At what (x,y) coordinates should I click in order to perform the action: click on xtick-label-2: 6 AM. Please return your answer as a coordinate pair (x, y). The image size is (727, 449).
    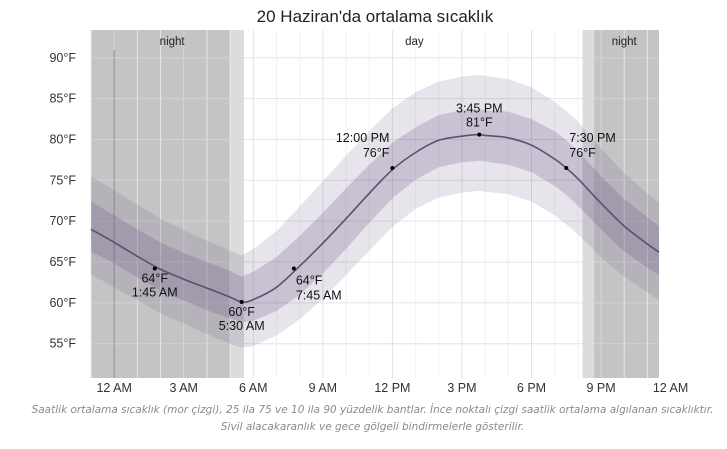
    Looking at the image, I should click on (253, 388).